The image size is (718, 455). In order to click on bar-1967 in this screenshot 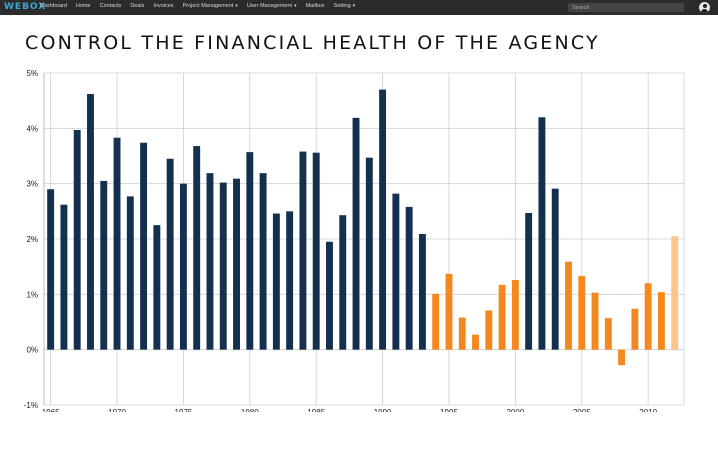, I will do `click(77, 239)`.